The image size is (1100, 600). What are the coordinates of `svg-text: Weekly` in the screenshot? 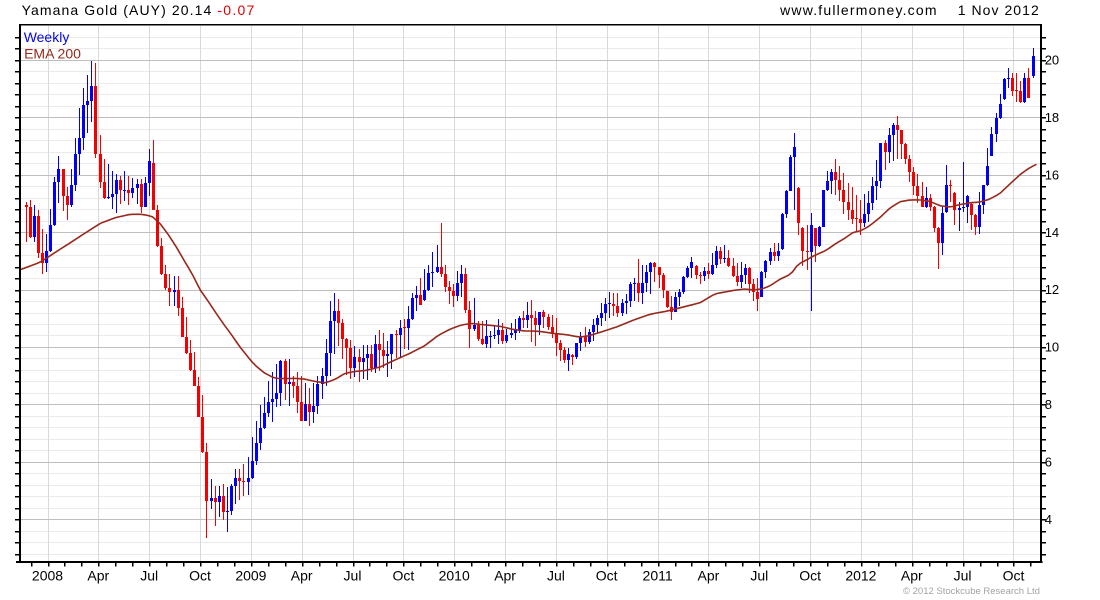 It's located at (47, 37).